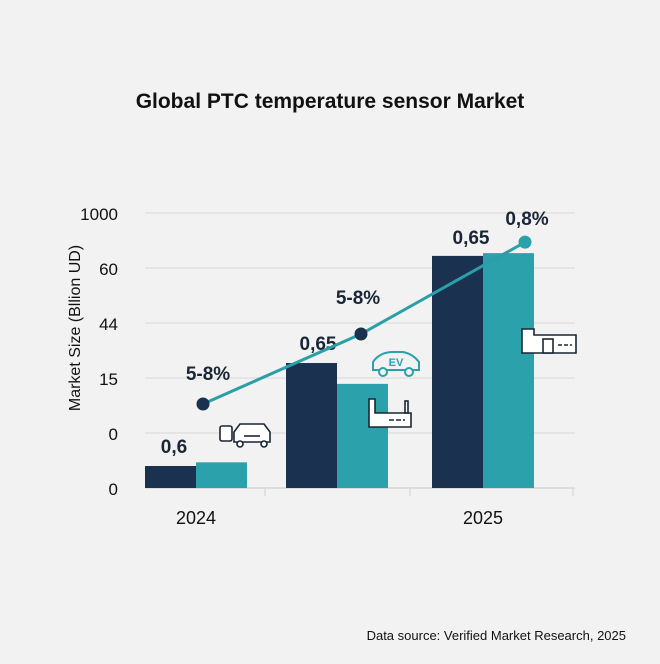  What do you see at coordinates (196, 518) in the screenshot?
I see `x-tick-label: 2024` at bounding box center [196, 518].